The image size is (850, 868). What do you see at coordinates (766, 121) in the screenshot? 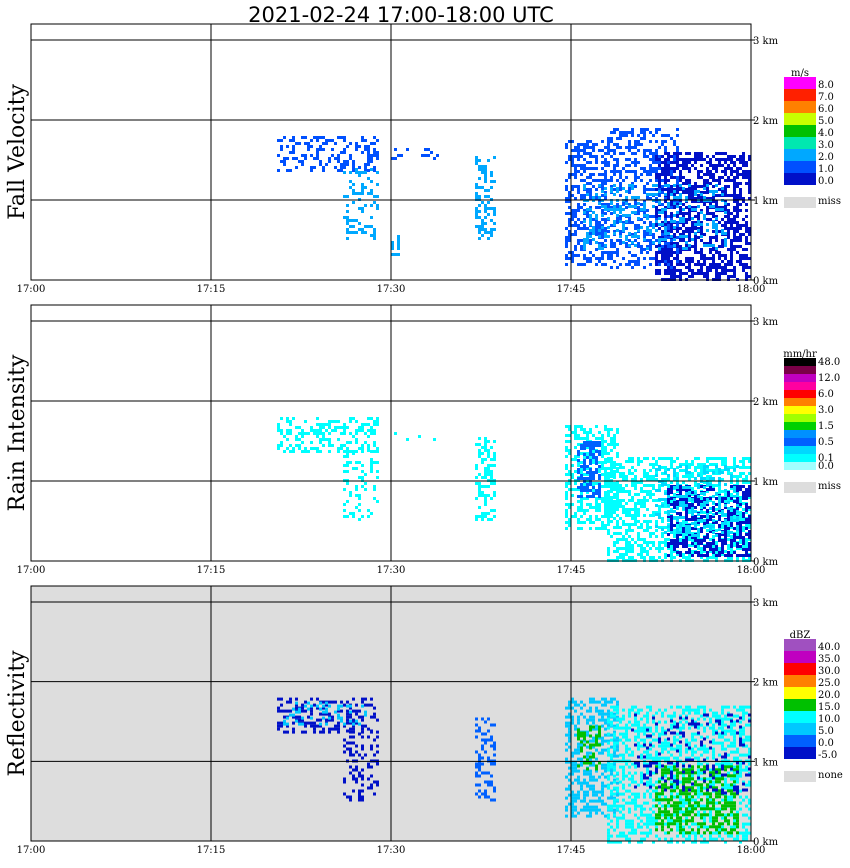
I see `y-tick-label: 2 km` at bounding box center [766, 121].